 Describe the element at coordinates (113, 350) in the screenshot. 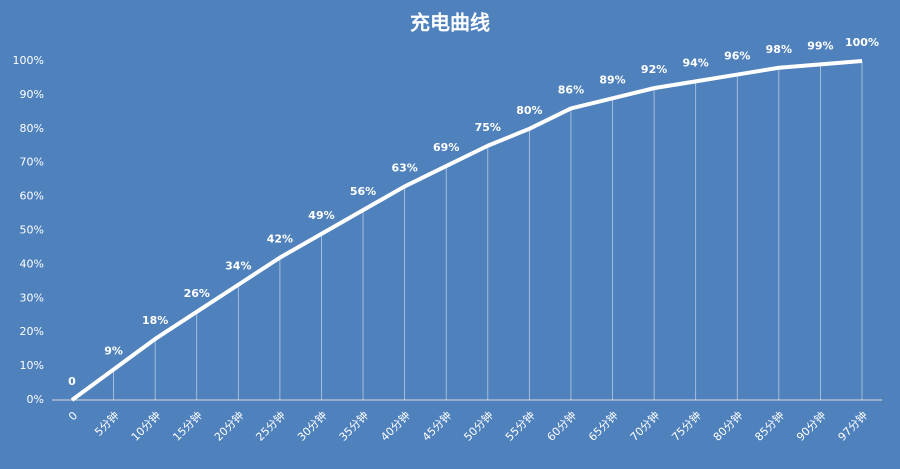

I see `data-label: 9%` at that location.